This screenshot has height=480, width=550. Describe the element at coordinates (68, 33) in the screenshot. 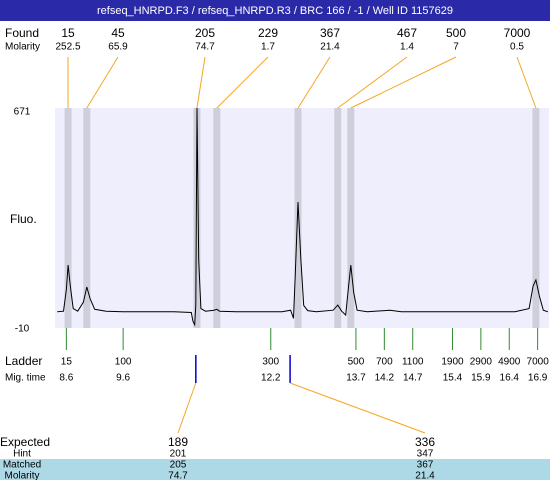

I see `found-size: 15` at that location.